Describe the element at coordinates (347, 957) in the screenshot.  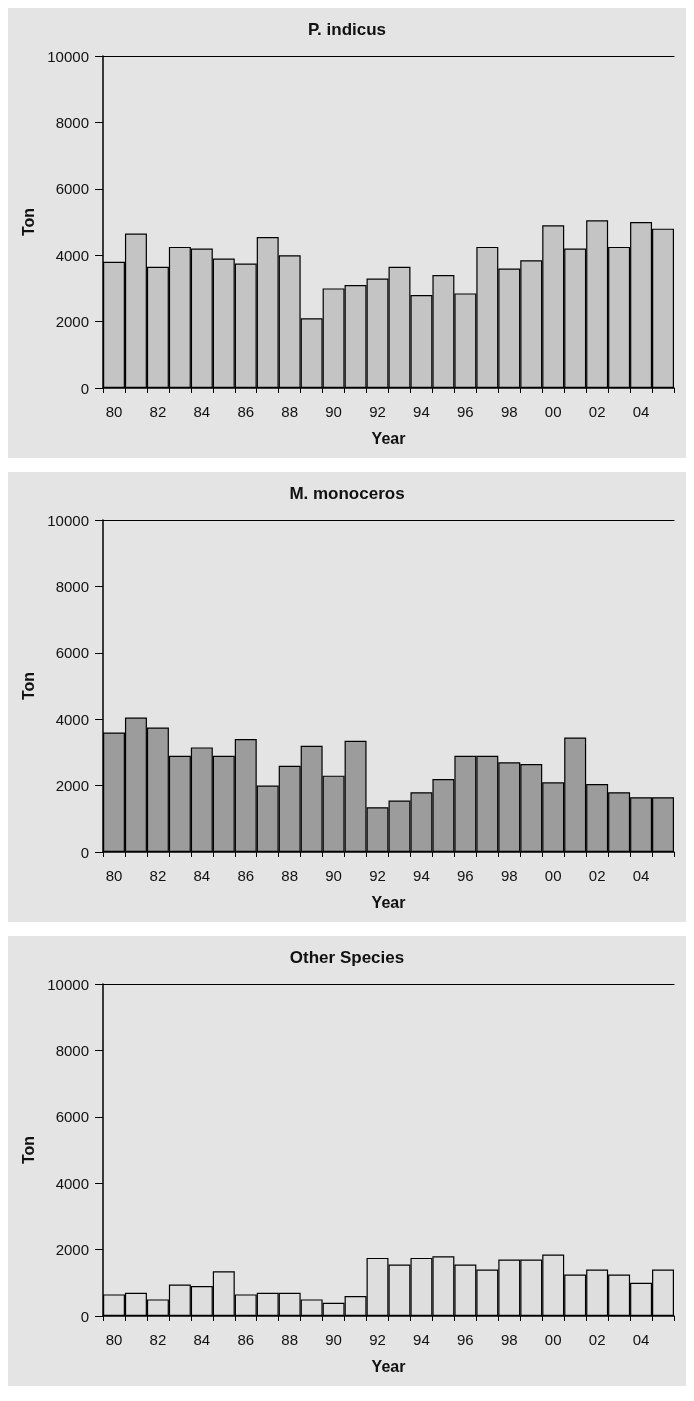
I see `chart-title: Other Species` at that location.